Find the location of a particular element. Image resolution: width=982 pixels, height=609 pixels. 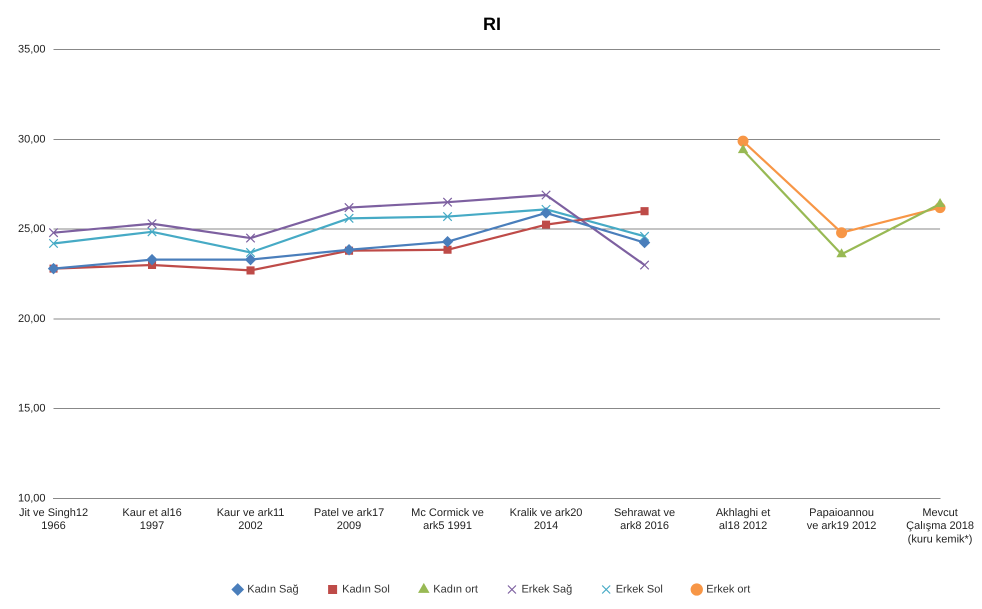

y-tick-label: 10,00 is located at coordinates (32, 498).